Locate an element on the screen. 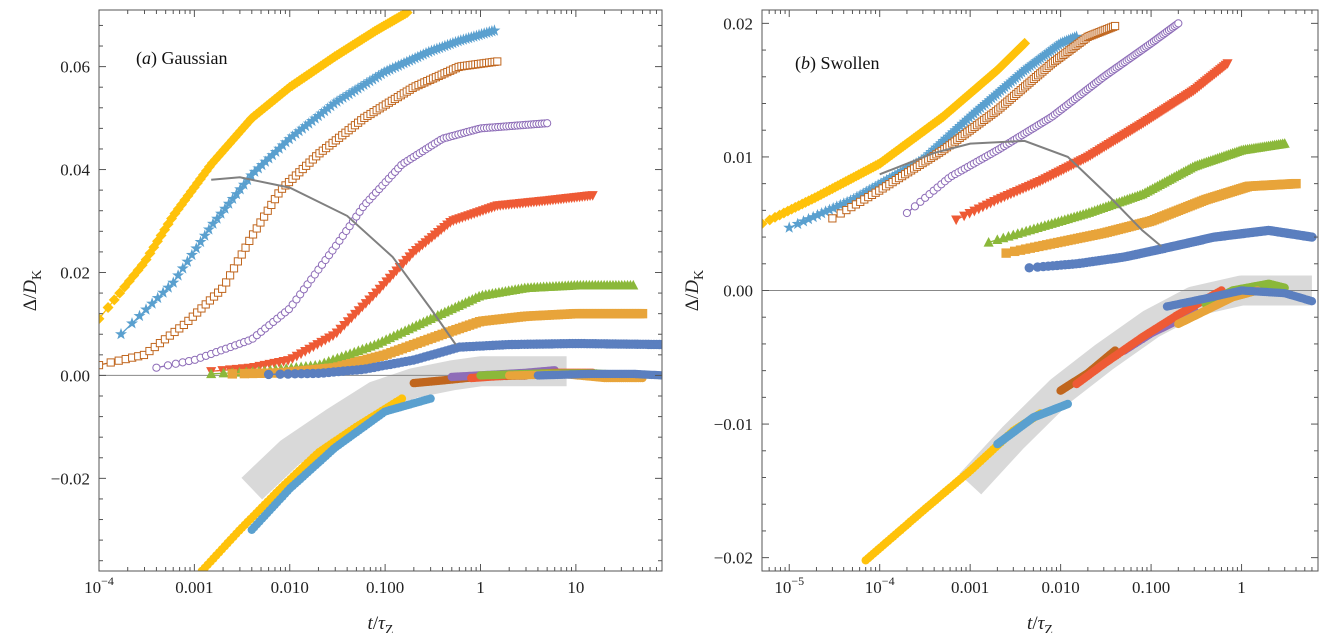 The image size is (1332, 633). collapsed-point is located at coordinates (402, 398).